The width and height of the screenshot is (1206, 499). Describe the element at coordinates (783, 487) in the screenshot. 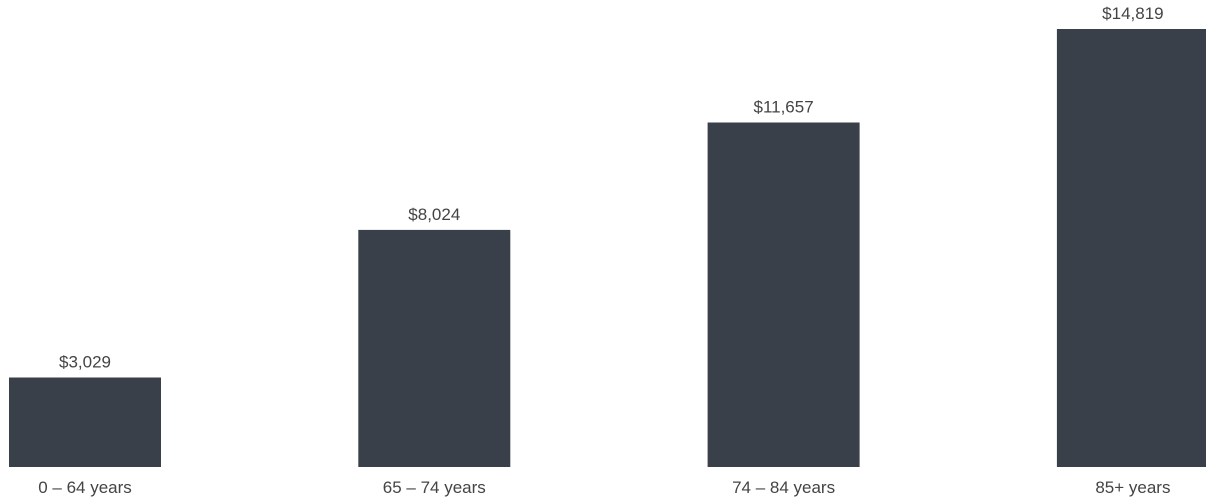

I see `category-label-2: 74 – 84 years` at that location.